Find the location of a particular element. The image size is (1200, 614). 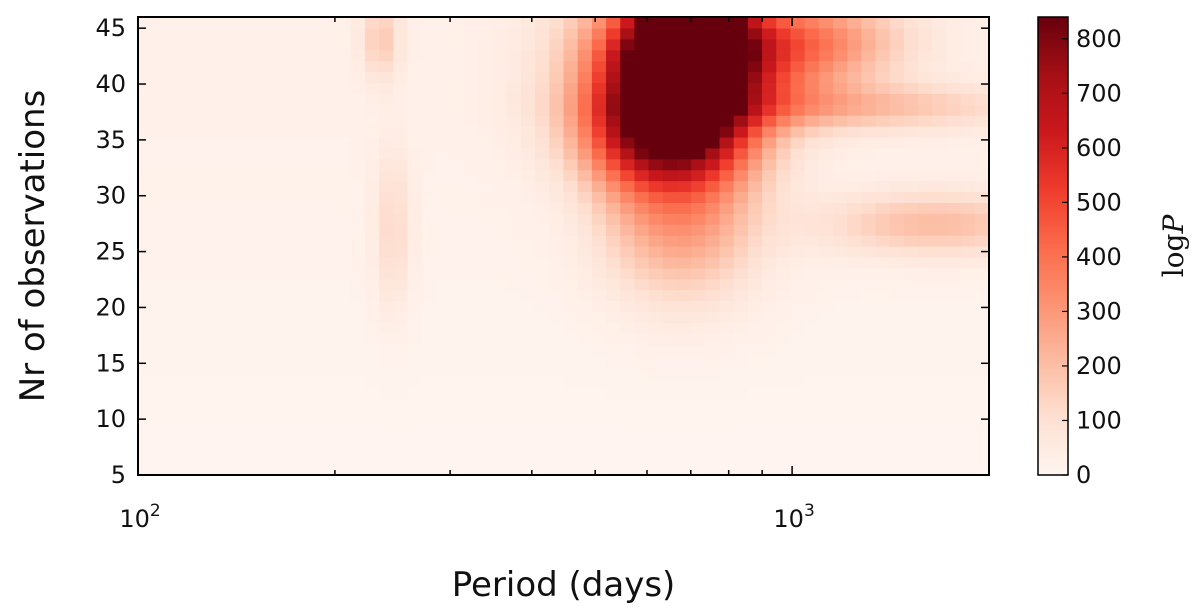

colorbar-tick-label: 800 is located at coordinates (1099, 39).